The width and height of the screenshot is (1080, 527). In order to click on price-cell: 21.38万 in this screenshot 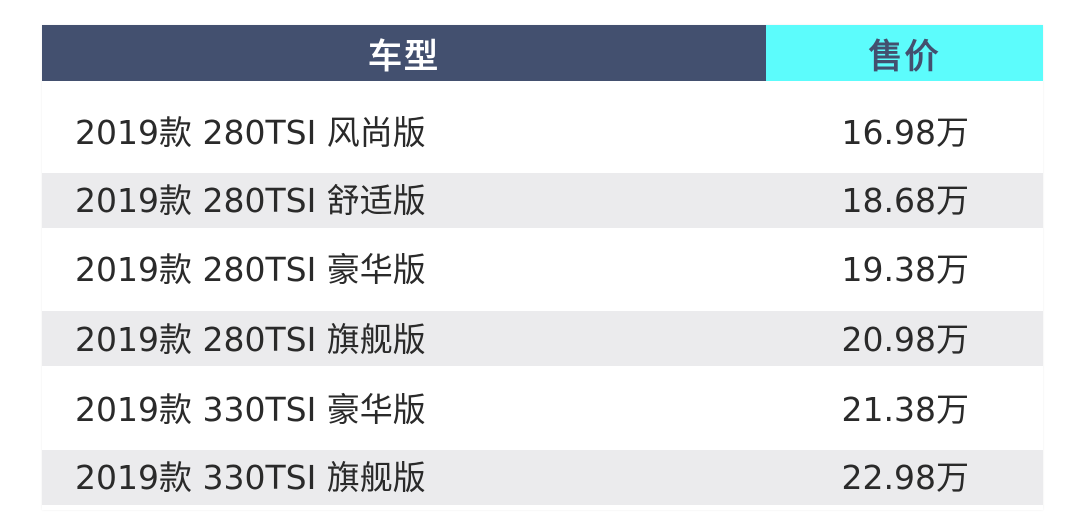, I will do `click(905, 409)`.